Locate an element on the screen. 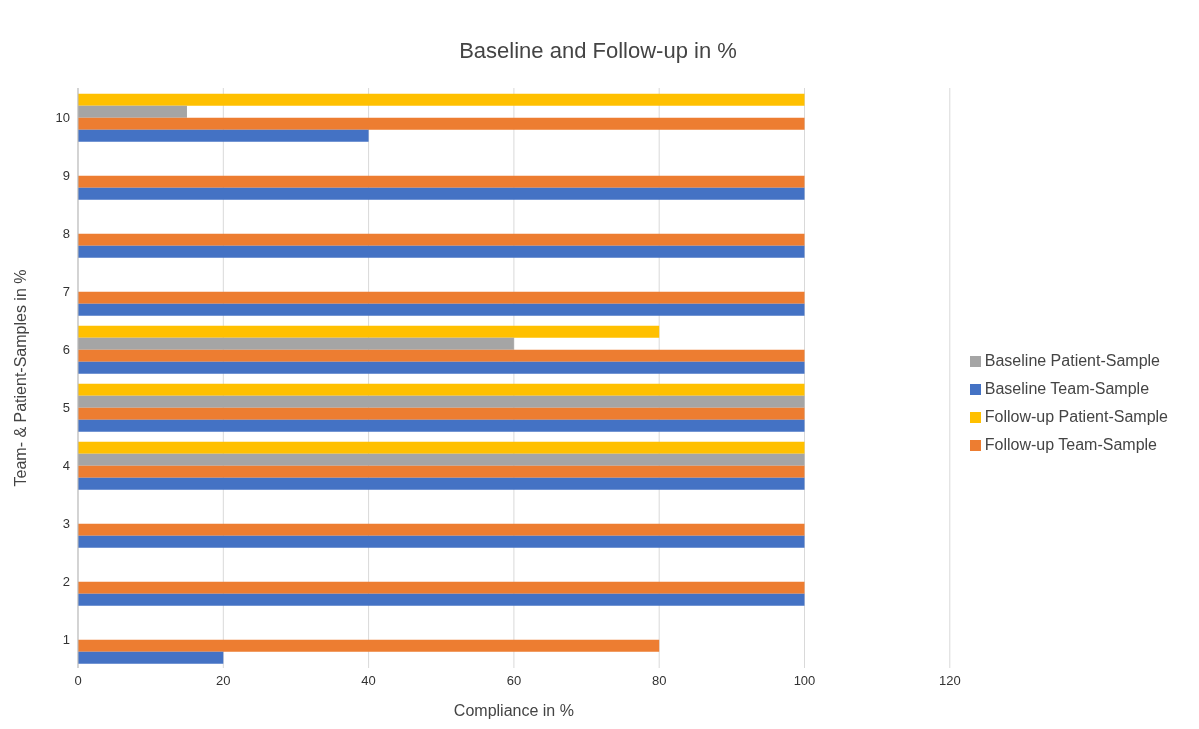 This screenshot has width=1199, height=729. legend-label: Baseline Patient-Sample is located at coordinates (1072, 360).